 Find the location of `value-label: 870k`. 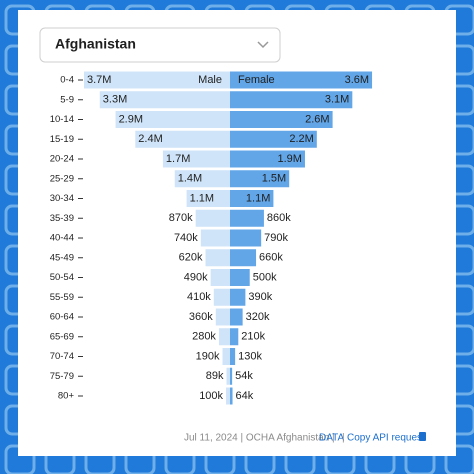

value-label: 870k is located at coordinates (181, 218).